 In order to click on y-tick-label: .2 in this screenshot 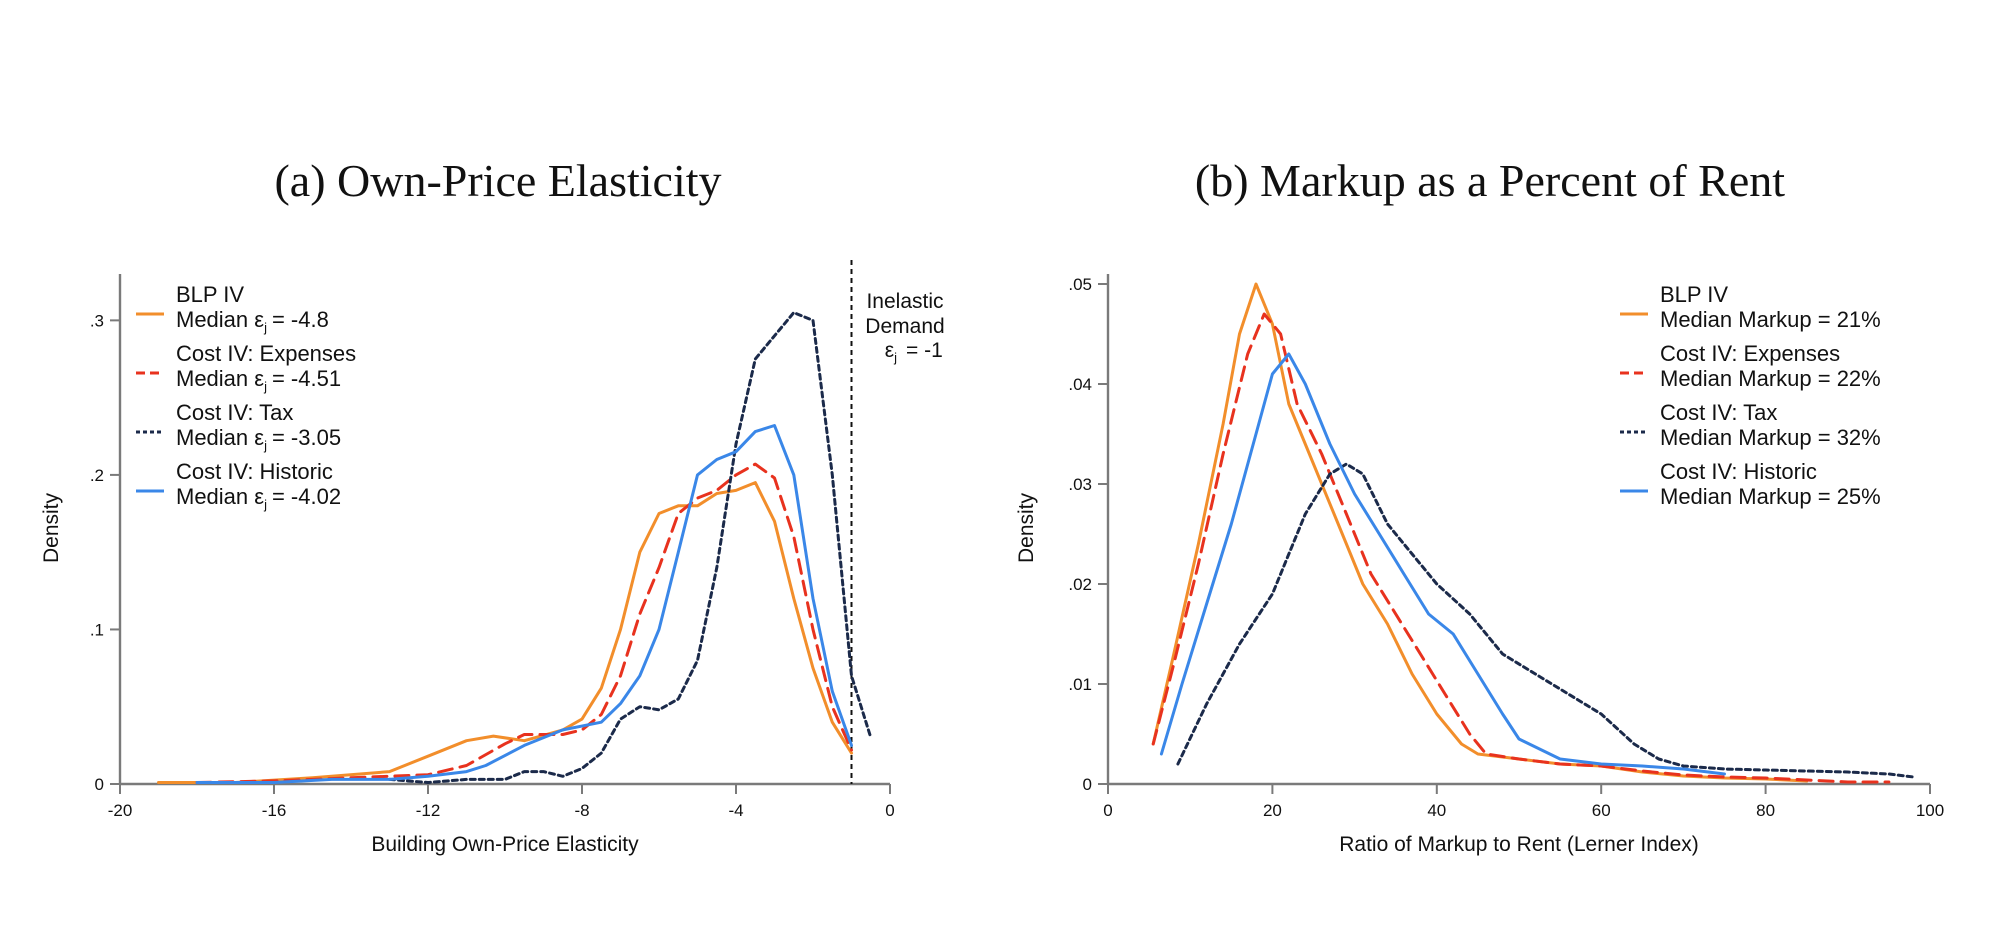, I will do `click(97, 475)`.